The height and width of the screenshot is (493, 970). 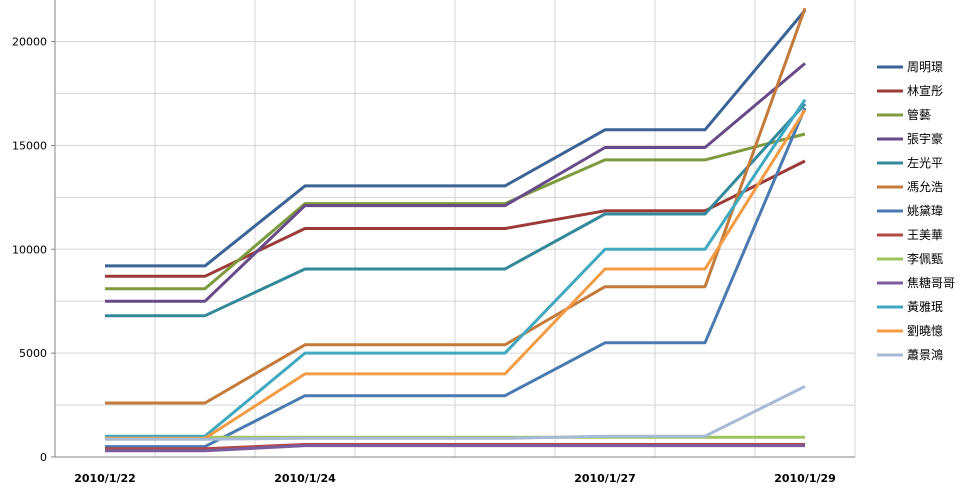 I want to click on y-tick-label: 20000, so click(x=29, y=42).